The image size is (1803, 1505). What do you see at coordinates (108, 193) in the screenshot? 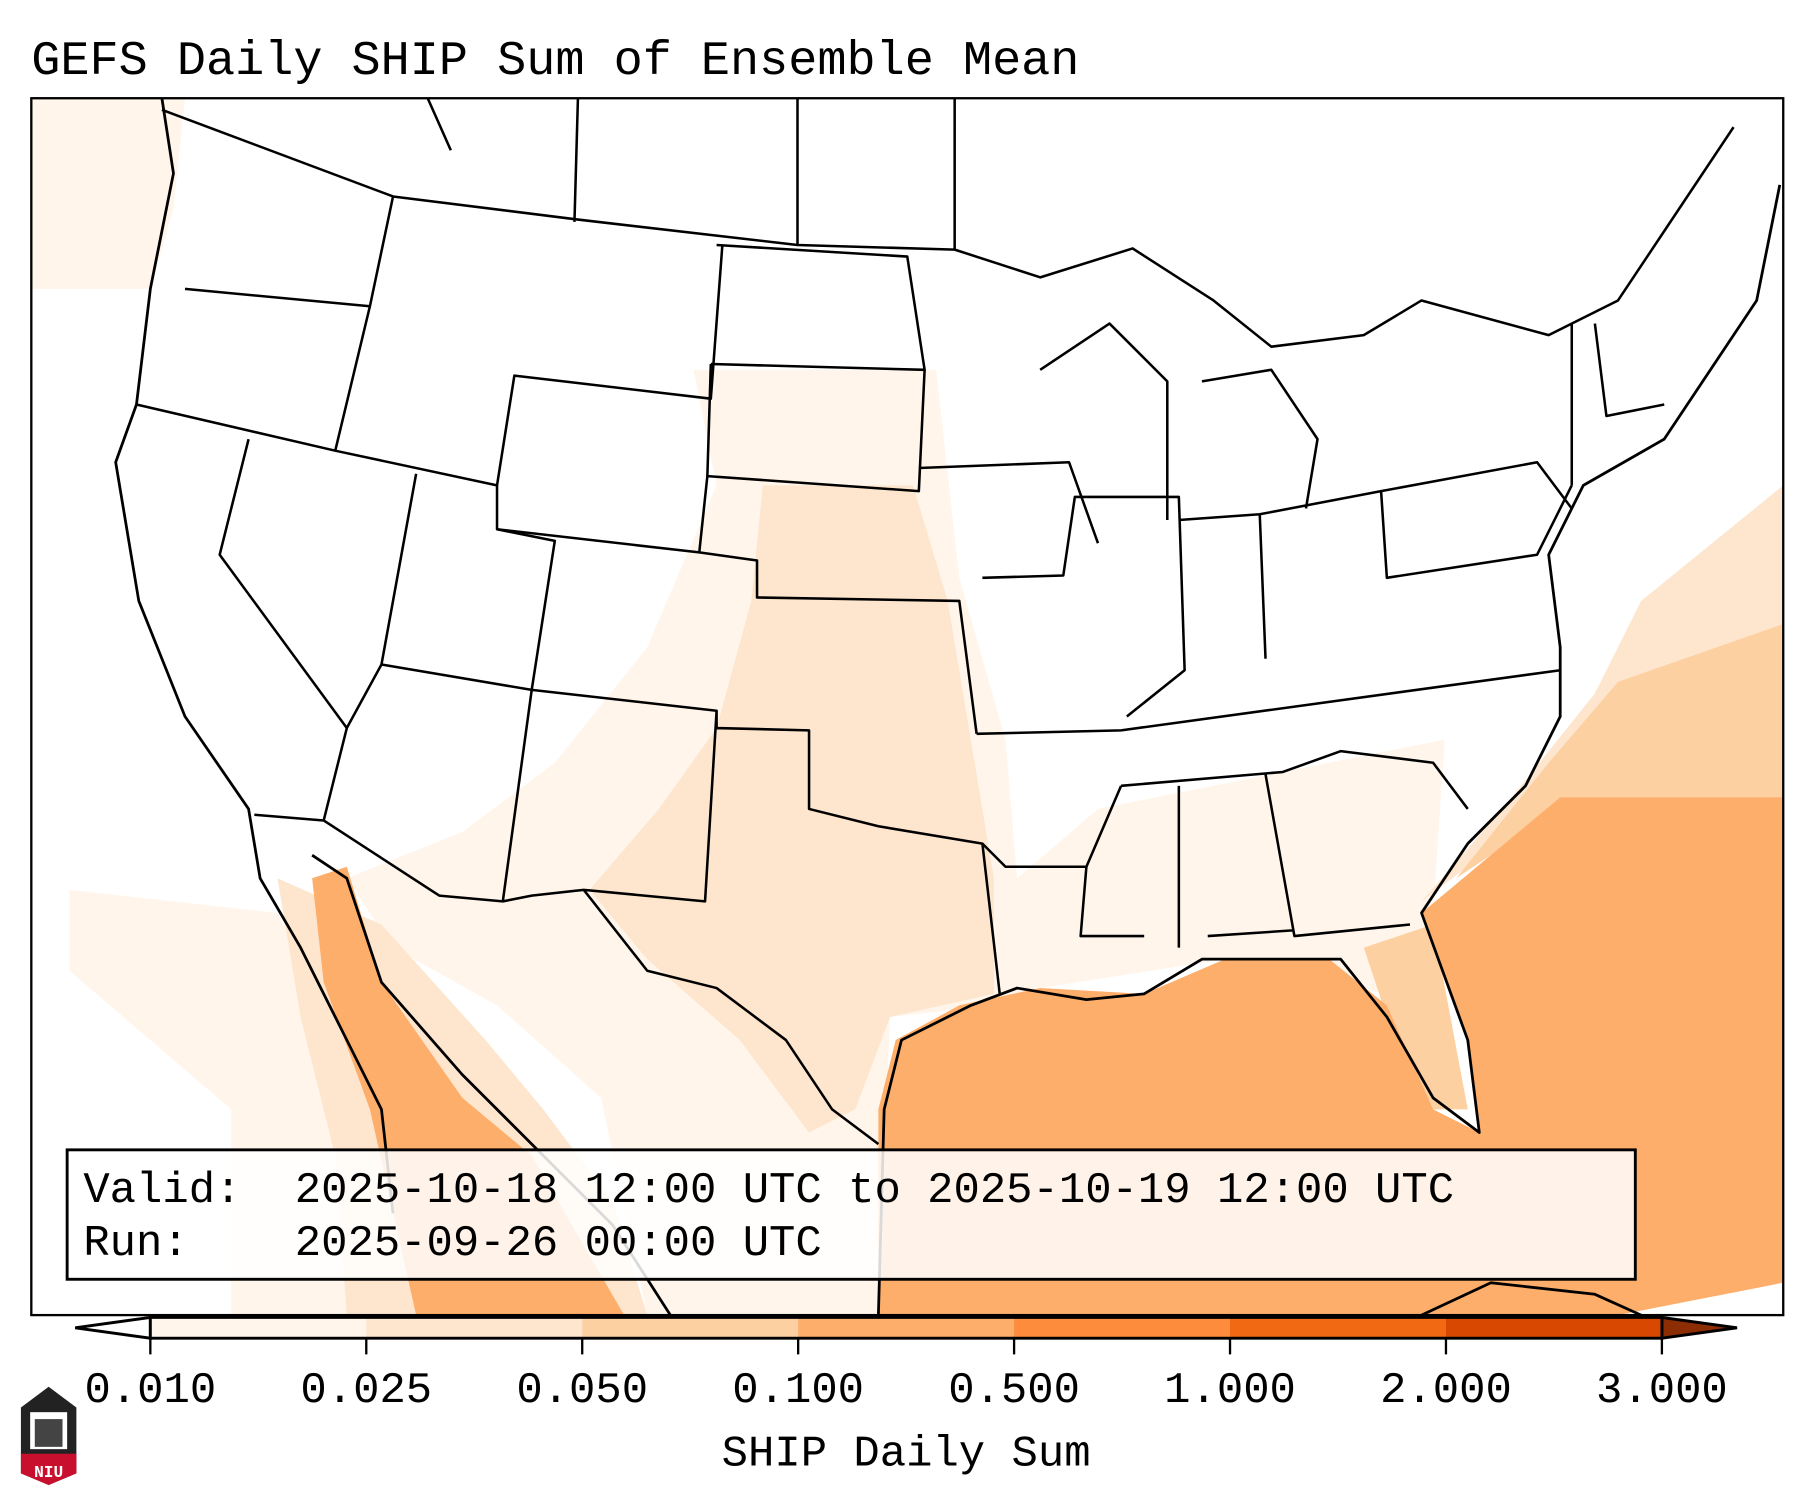
I see `shade-nw-pacific` at bounding box center [108, 193].